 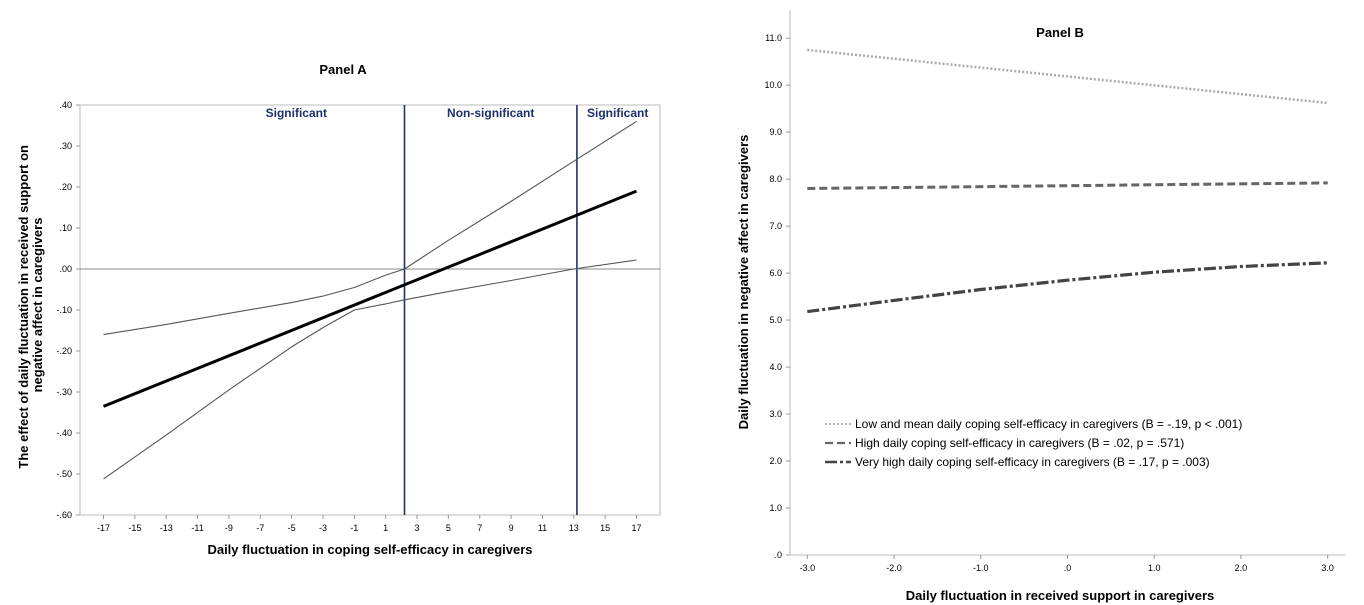 I want to click on panel-a-x-tick-label: -11, so click(x=197, y=528).